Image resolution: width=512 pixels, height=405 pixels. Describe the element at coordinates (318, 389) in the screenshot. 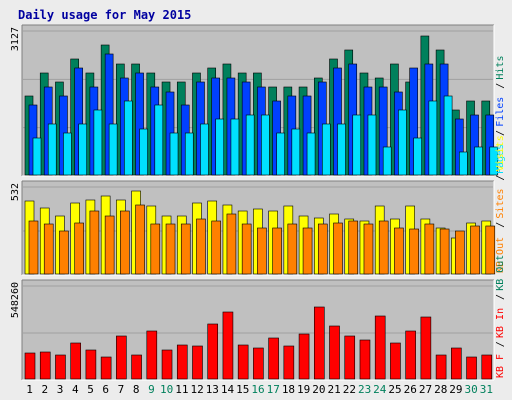

I see `x-tick-label-day-20: 20` at that location.